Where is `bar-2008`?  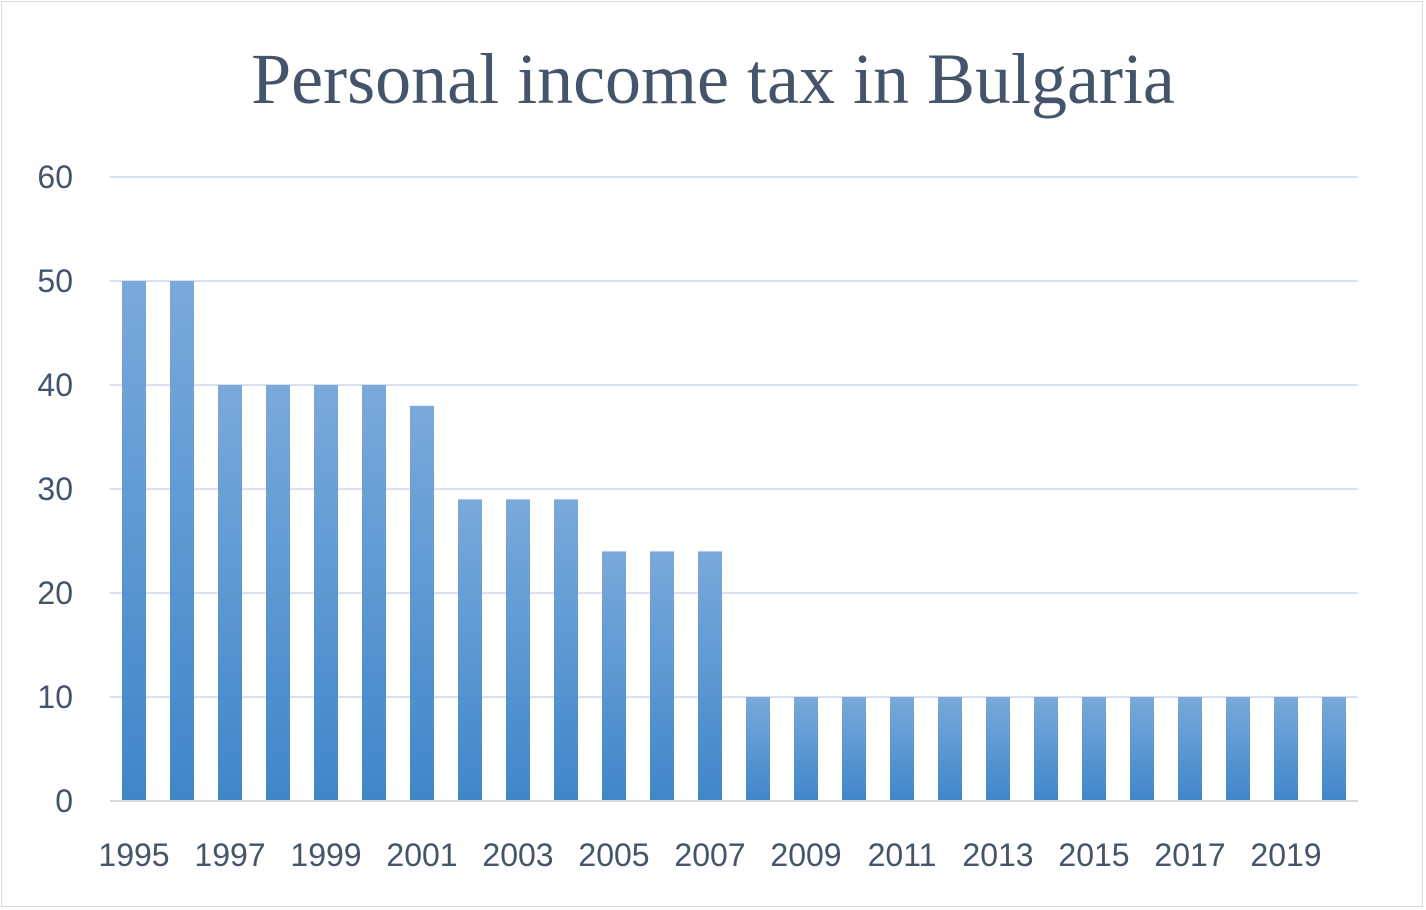
bar-2008 is located at coordinates (758, 749).